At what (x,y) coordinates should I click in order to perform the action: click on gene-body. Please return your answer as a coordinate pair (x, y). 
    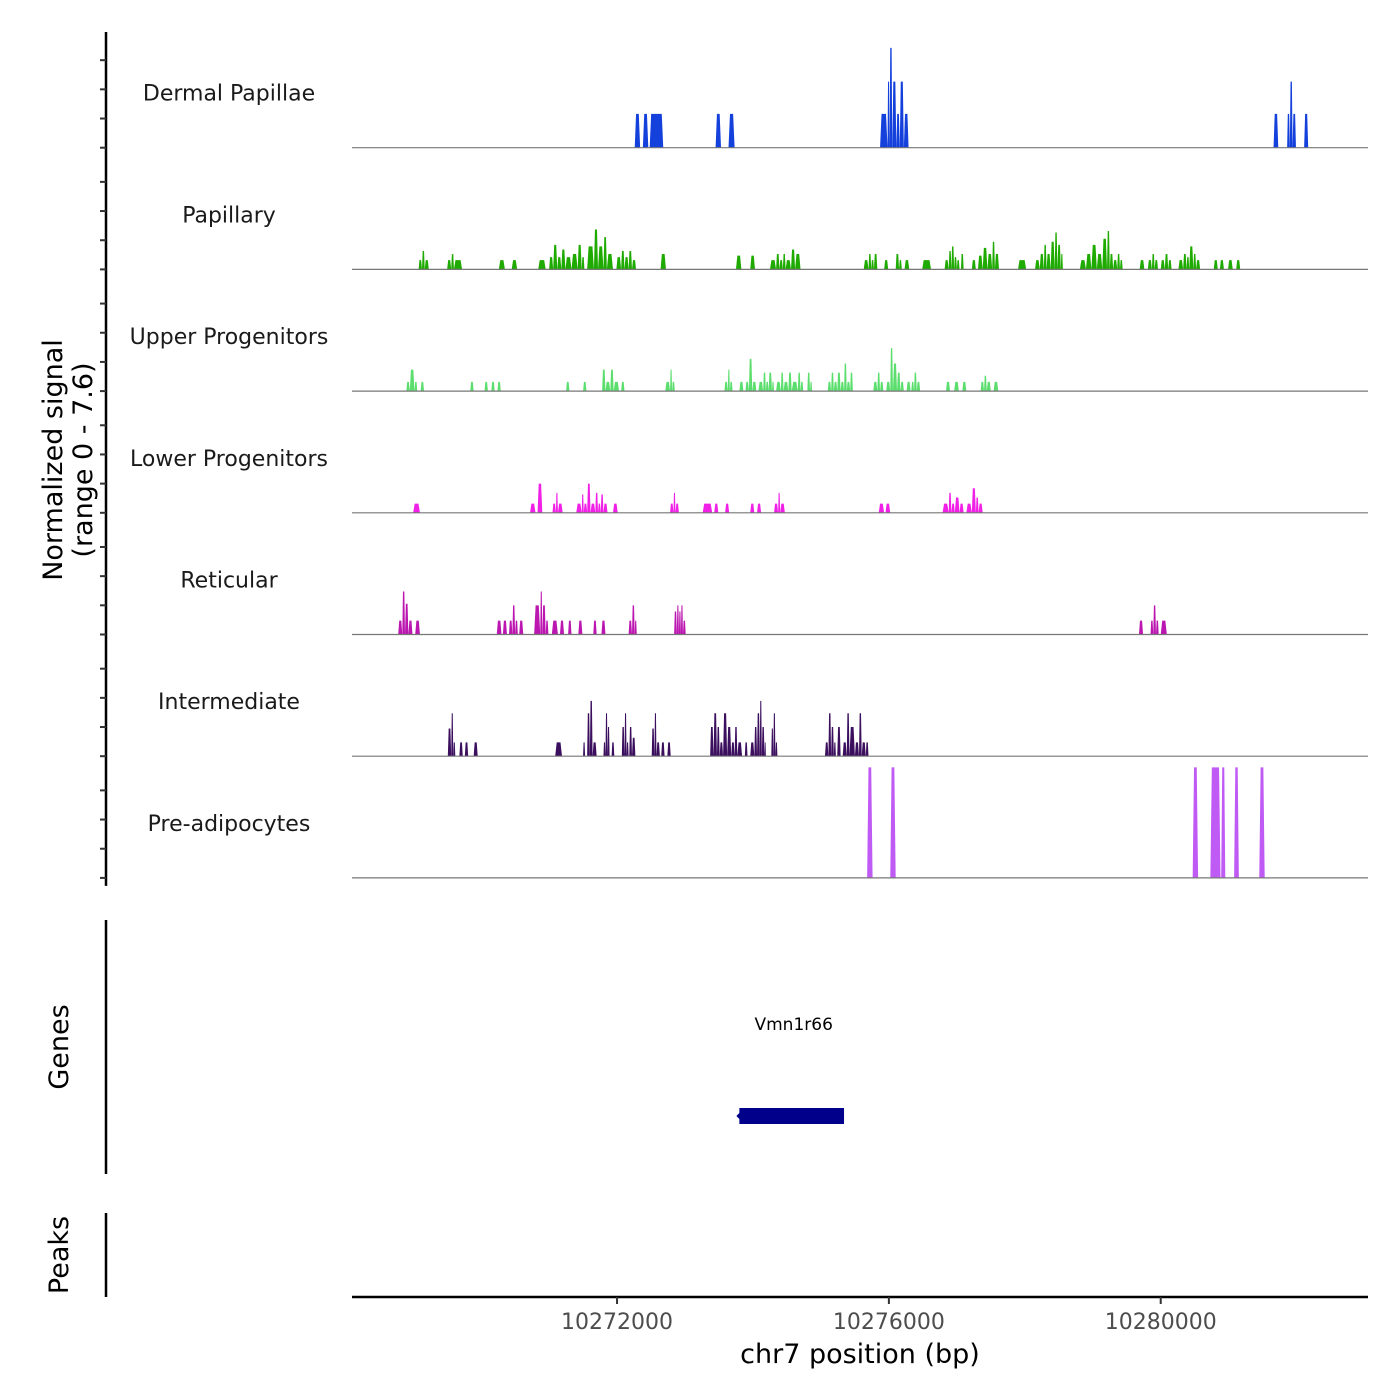
    Looking at the image, I should click on (792, 1116).